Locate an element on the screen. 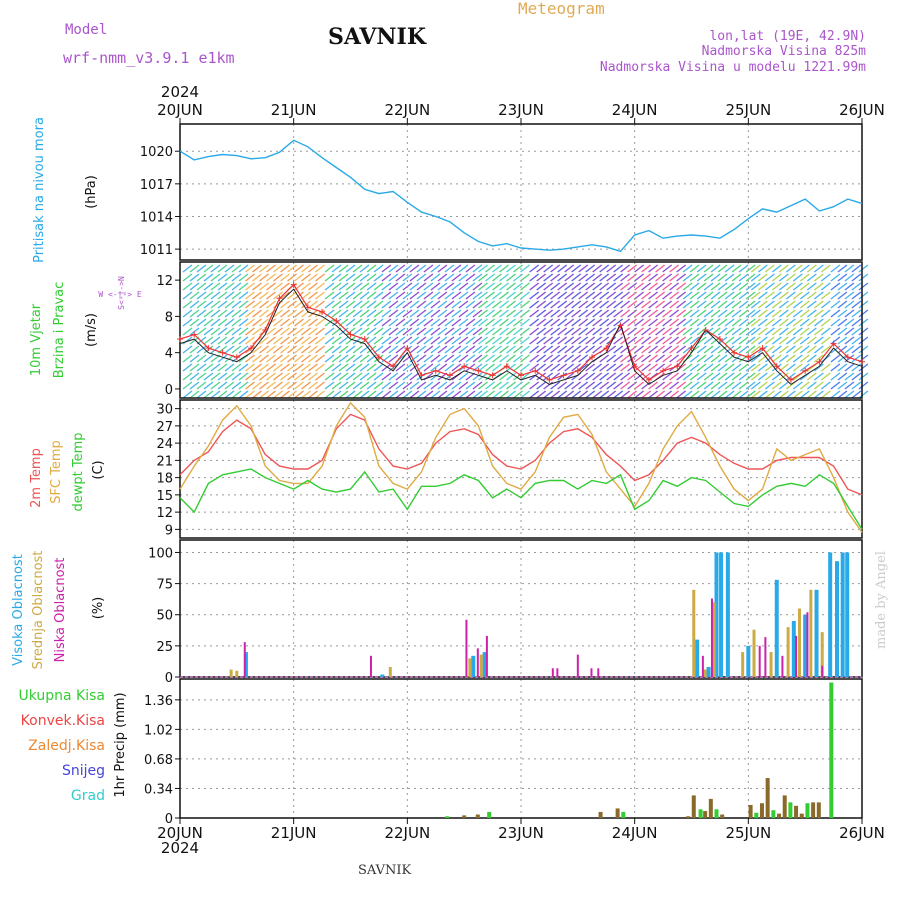 This screenshot has width=900, height=900. cloud-label-1: Visoka Oblacnost is located at coordinates (18, 610).